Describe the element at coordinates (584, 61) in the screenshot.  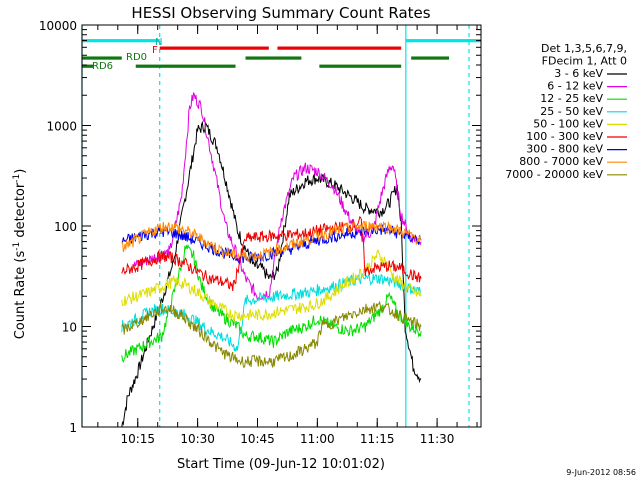
I see `legend-header-1: FDecim 1, Att 0` at that location.